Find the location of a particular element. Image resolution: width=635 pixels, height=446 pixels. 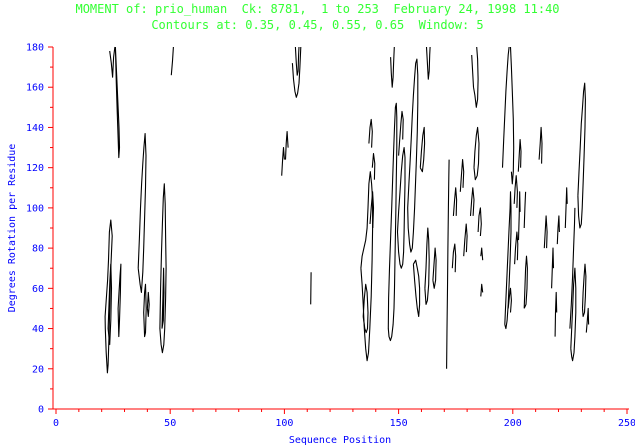

y-tick-label: 180 is located at coordinates (35, 48).